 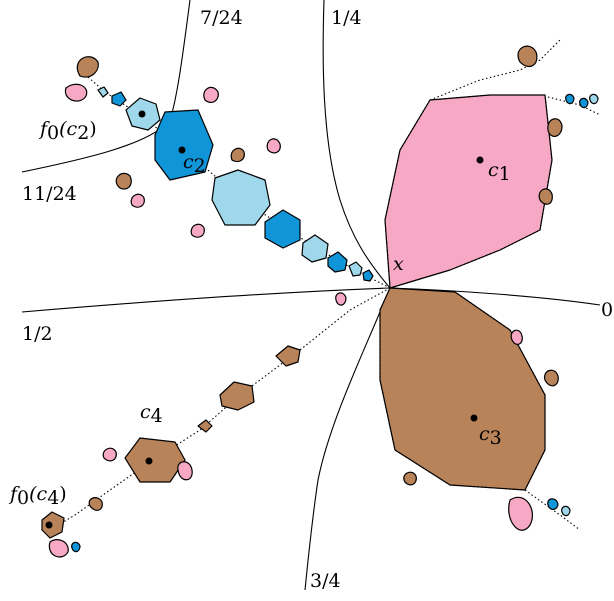 What do you see at coordinates (149, 461) in the screenshot?
I see `point-c4` at bounding box center [149, 461].